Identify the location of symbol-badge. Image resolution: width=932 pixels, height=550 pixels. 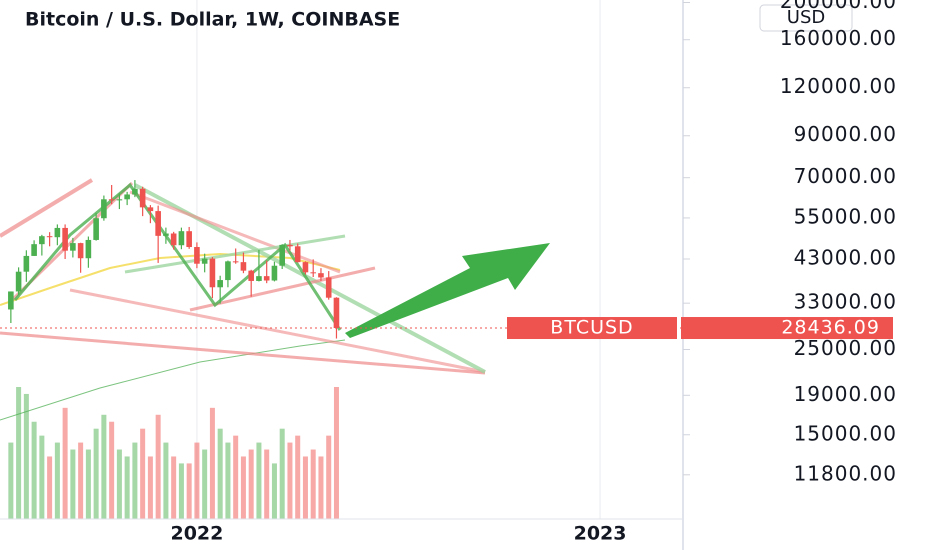
(592, 328).